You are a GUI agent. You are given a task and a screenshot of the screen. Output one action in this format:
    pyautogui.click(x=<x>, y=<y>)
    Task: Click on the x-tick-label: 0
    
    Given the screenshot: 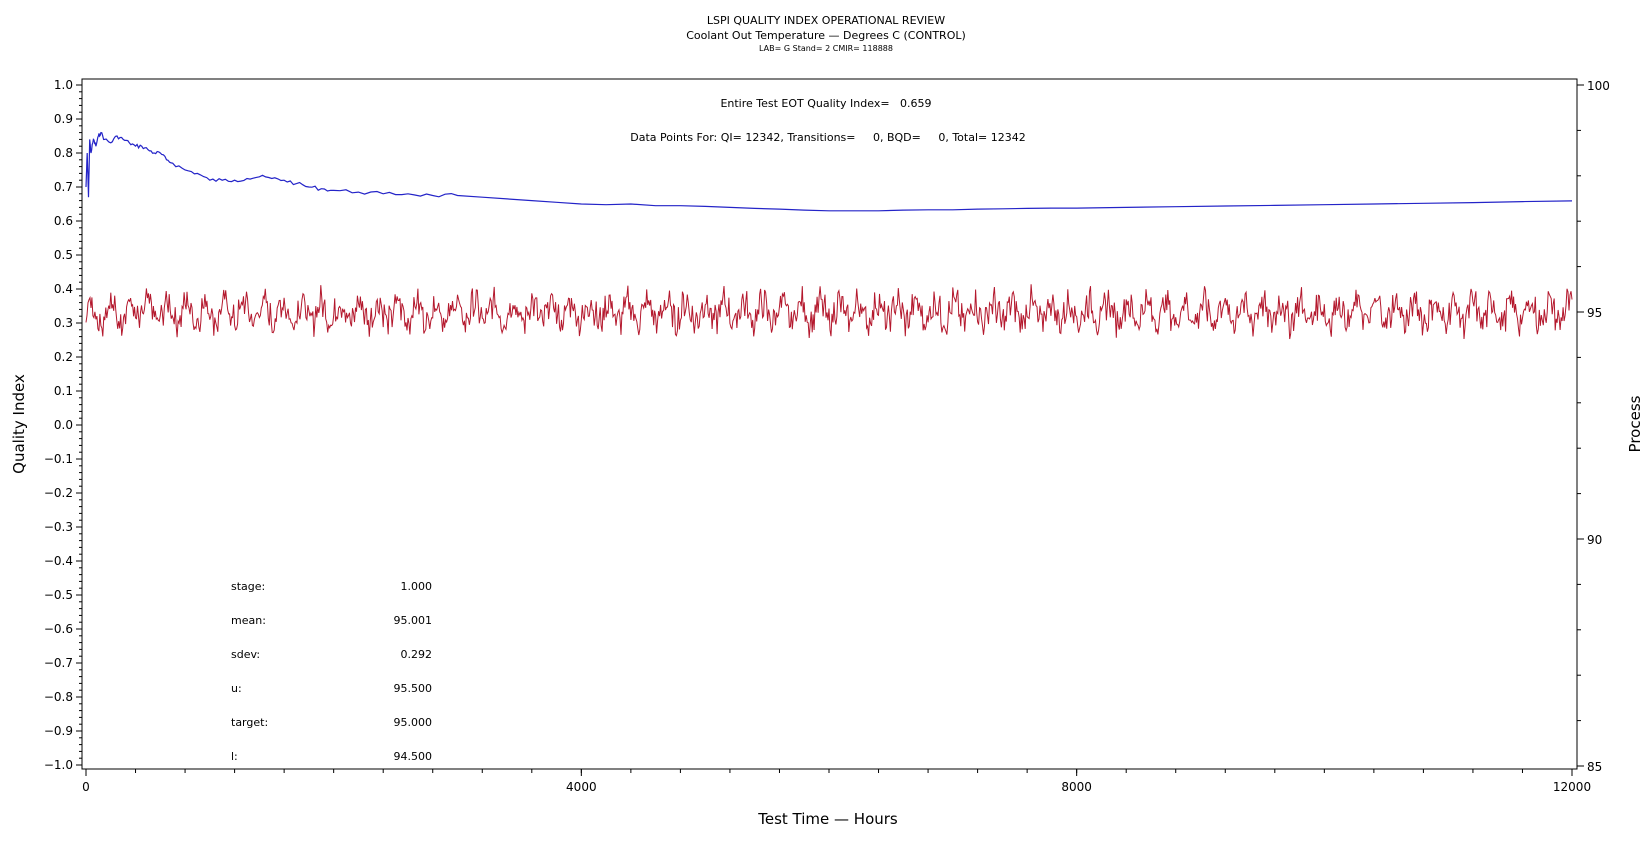 What is the action you would take?
    pyautogui.click(x=86, y=787)
    